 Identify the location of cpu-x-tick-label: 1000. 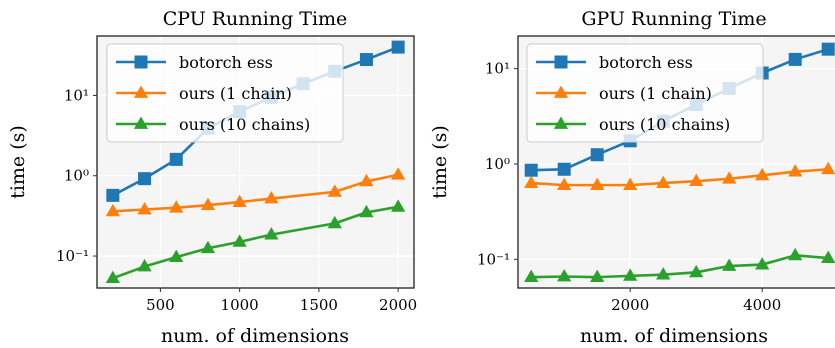
(240, 305).